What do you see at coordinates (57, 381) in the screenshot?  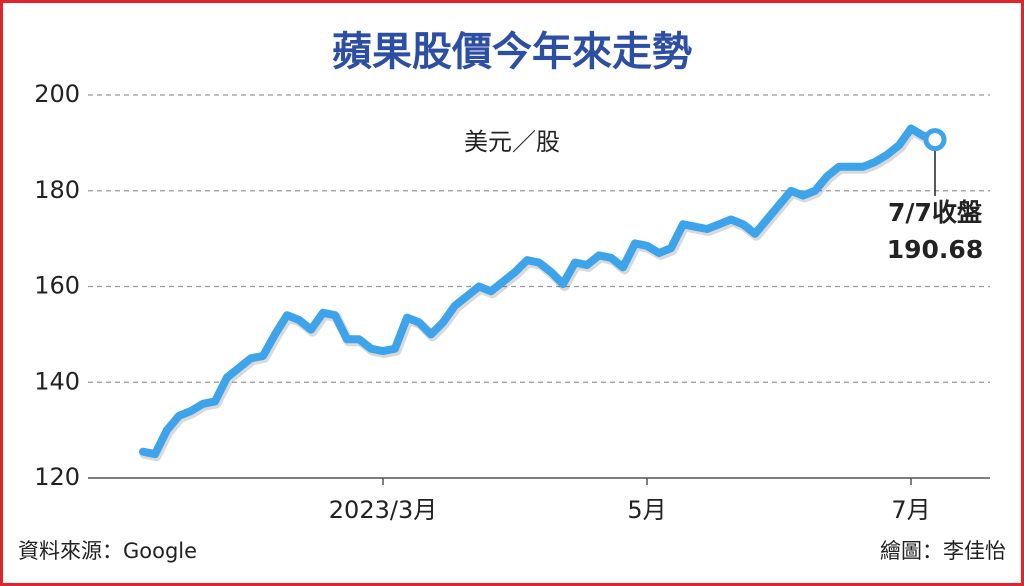 I see `y-tick-label: 140` at bounding box center [57, 381].